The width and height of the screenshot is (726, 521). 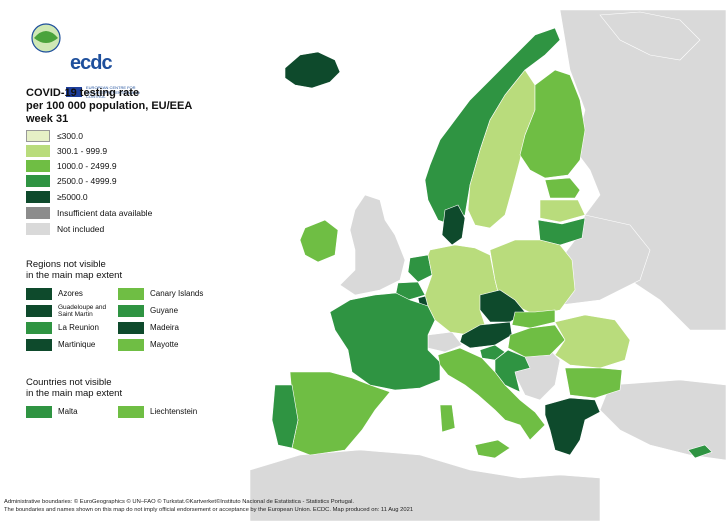 What do you see at coordinates (66, 264) in the screenshot?
I see `regions-title-line1: Regions not visible` at bounding box center [66, 264].